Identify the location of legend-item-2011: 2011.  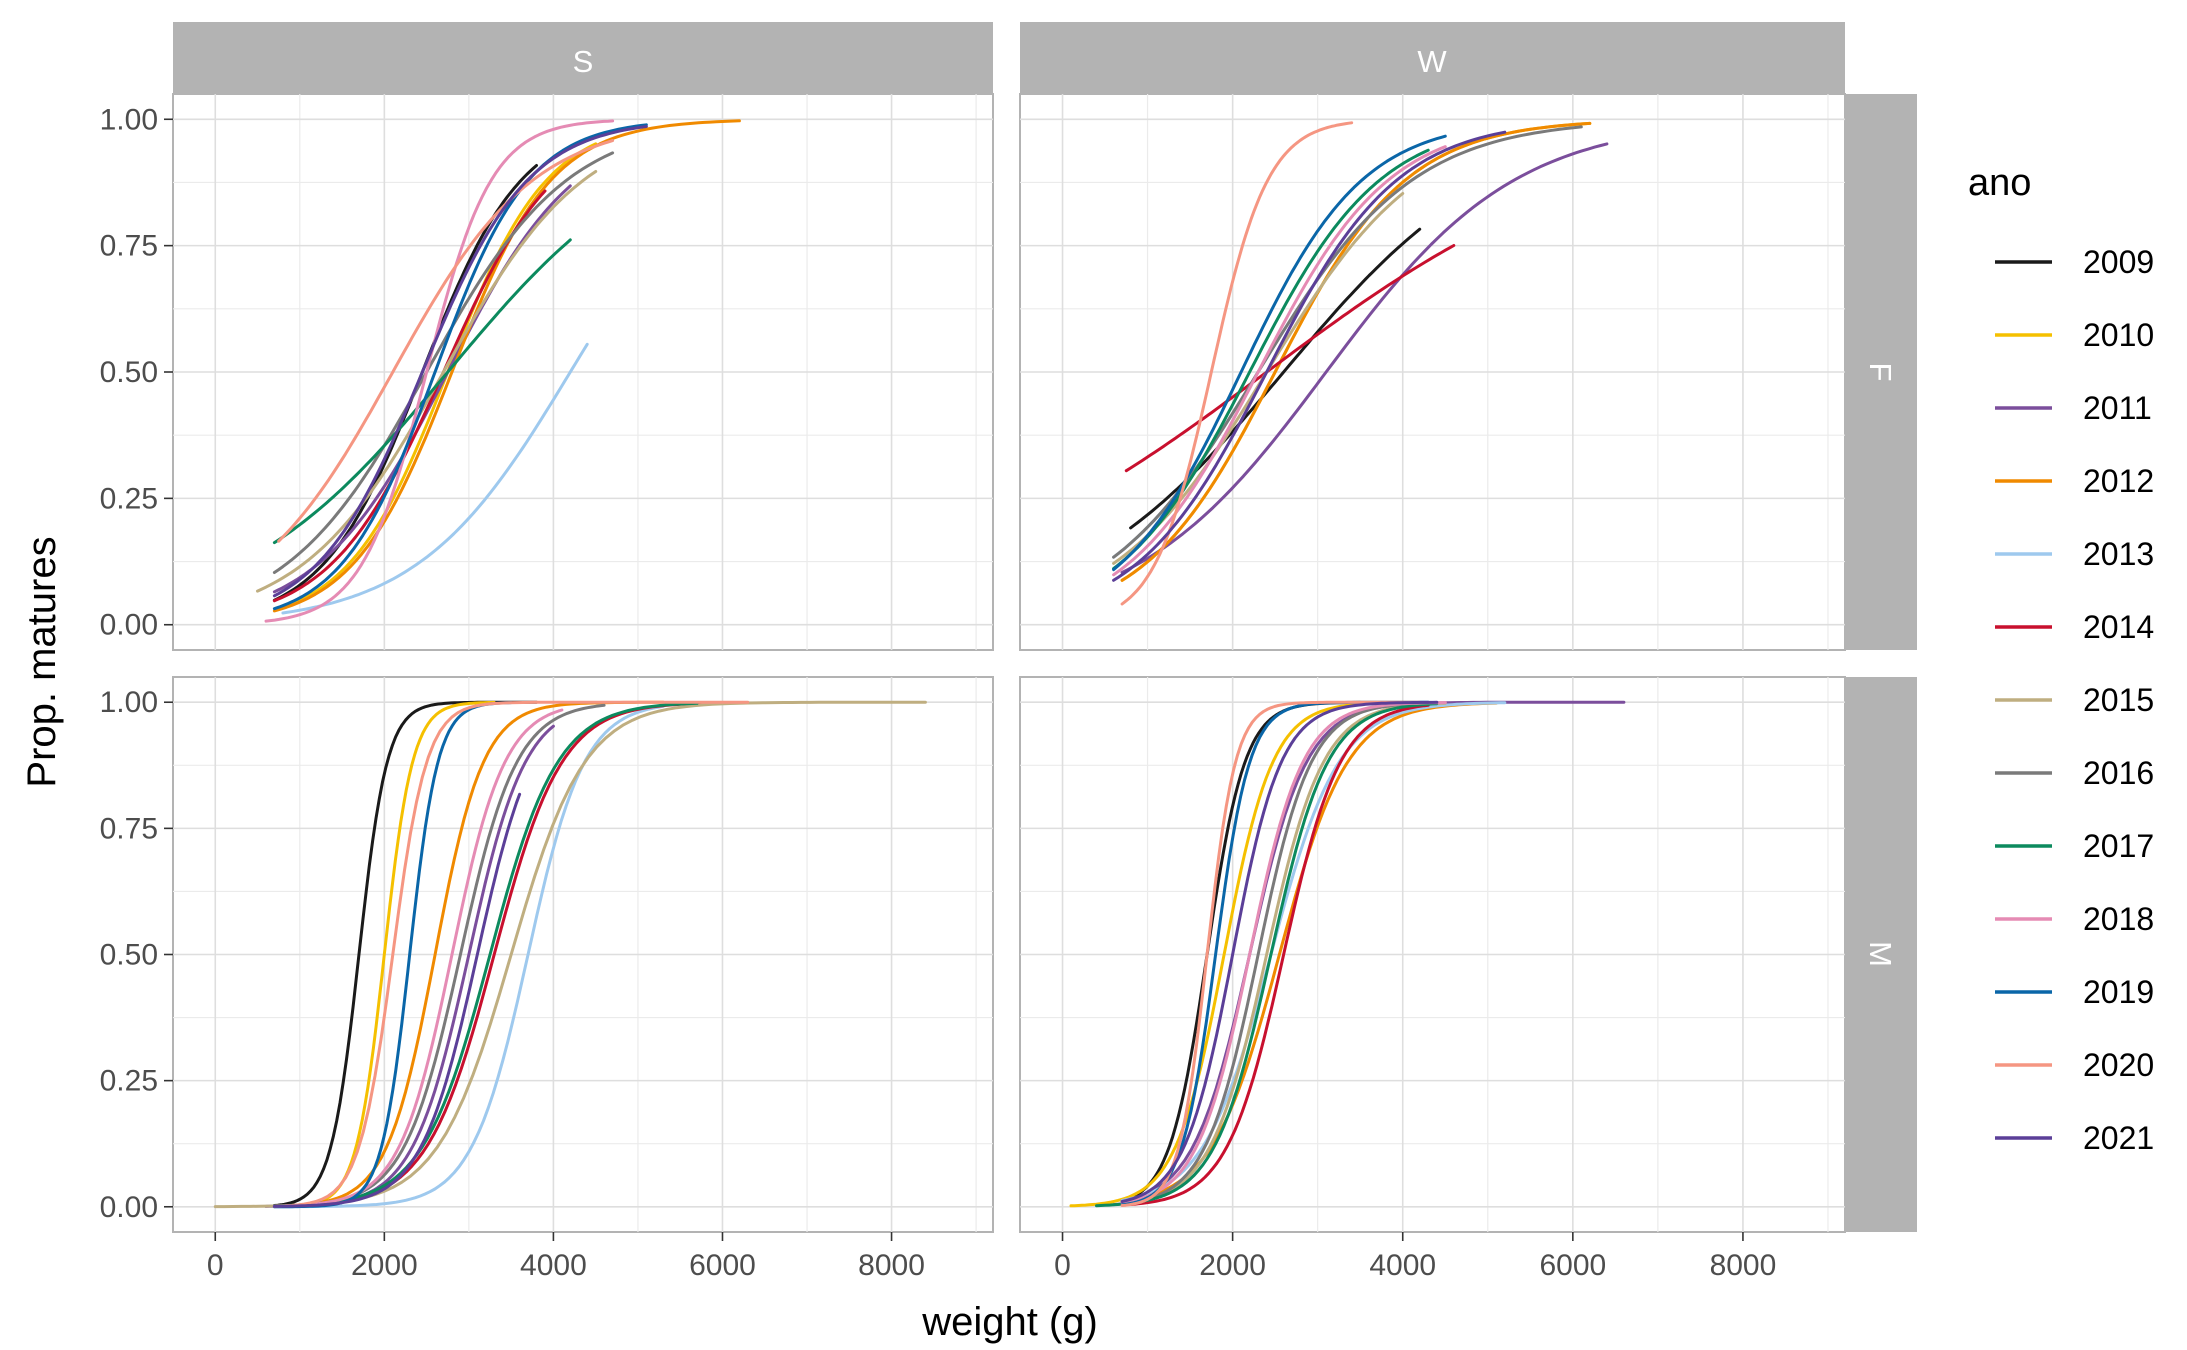
(2073, 408).